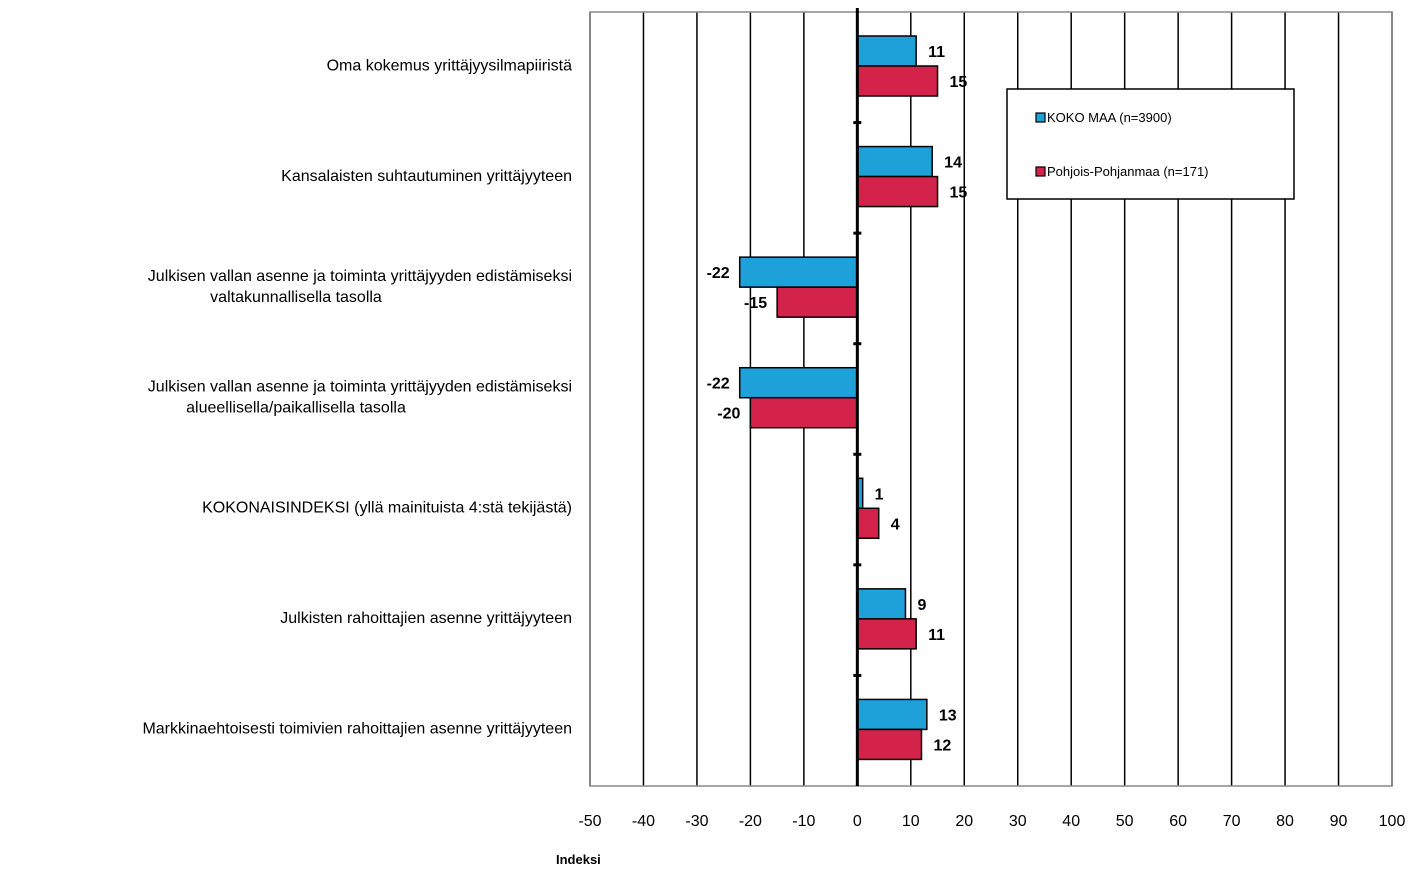 This screenshot has width=1416, height=869. I want to click on bars-group, so click(838, 398).